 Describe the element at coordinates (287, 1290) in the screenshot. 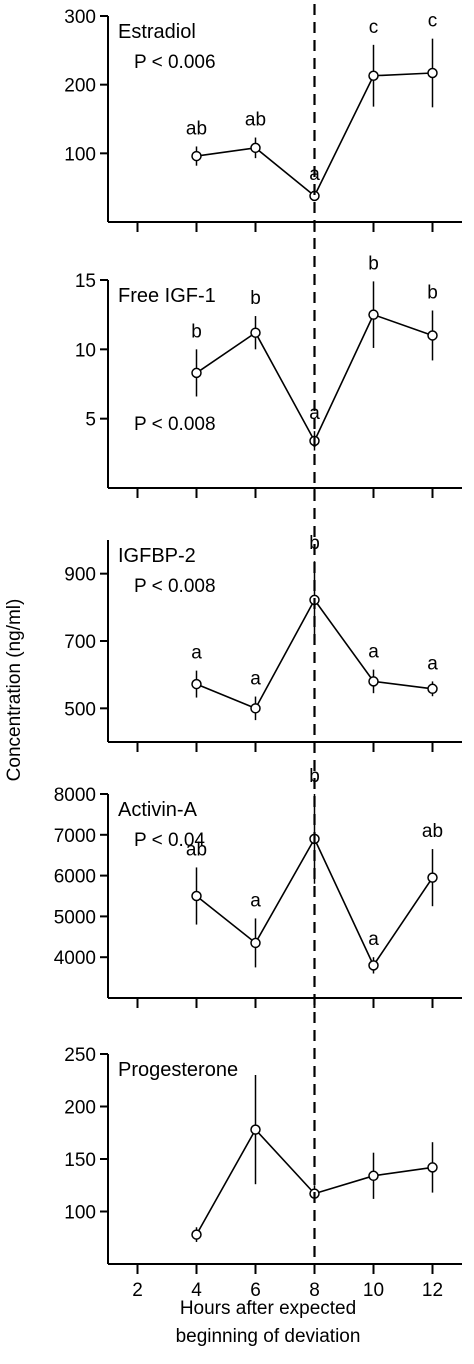

I see `x-axis: 2 4 6 8 10 12` at that location.